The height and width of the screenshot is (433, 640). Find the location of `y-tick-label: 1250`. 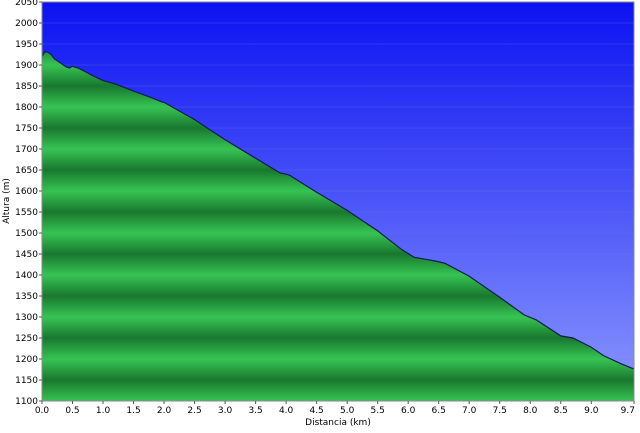

y-tick-label: 1250 is located at coordinates (26, 339).